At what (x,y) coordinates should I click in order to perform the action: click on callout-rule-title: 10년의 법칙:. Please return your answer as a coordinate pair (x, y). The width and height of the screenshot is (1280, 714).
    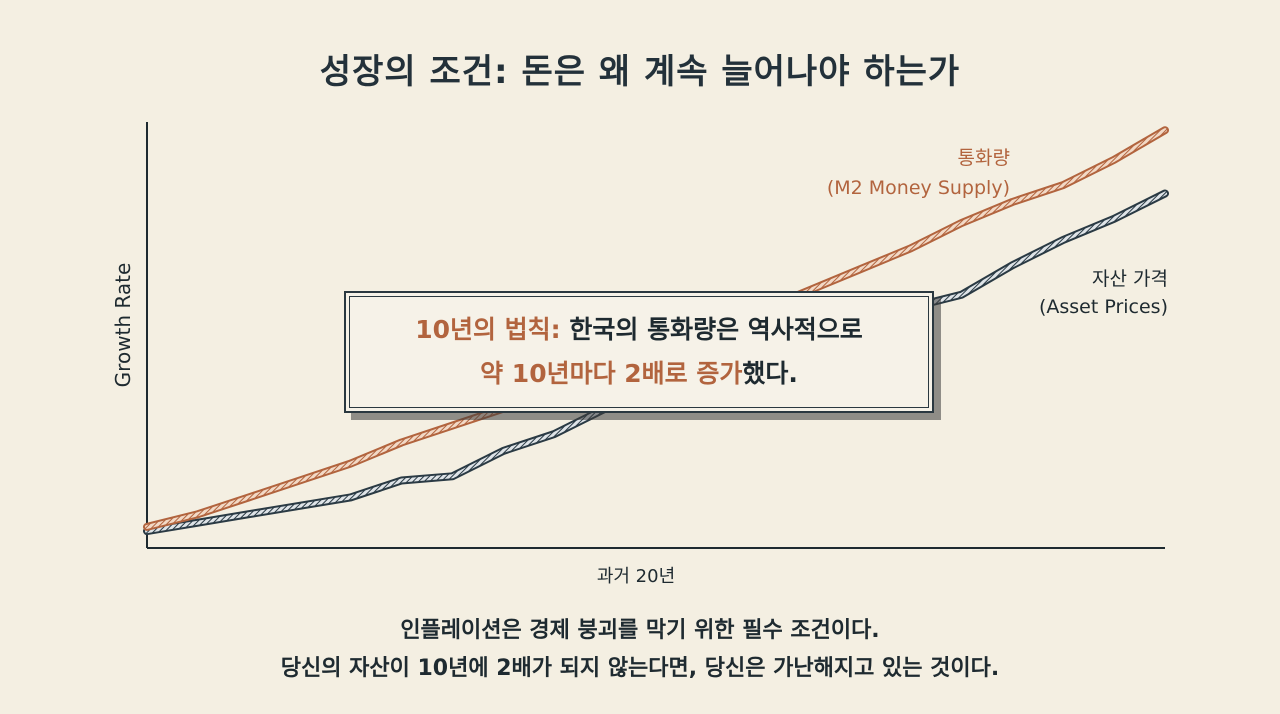
    Looking at the image, I should click on (488, 329).